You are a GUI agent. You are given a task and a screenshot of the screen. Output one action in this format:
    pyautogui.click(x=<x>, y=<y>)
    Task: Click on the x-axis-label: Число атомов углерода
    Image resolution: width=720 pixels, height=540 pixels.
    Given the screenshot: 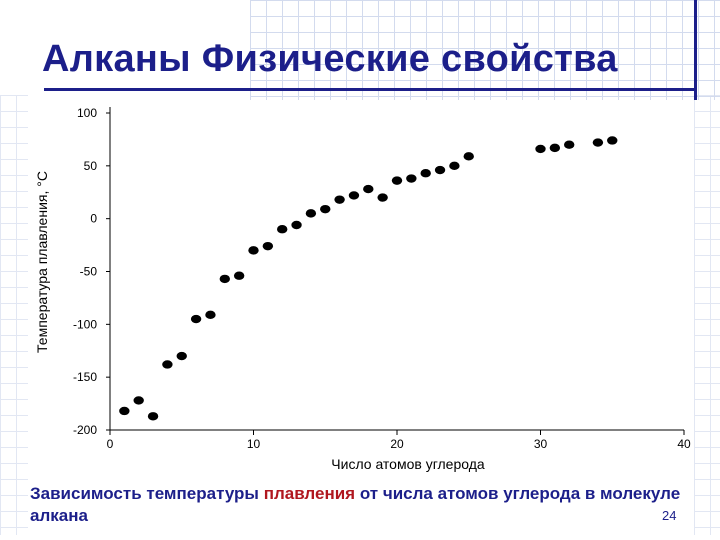 What is the action you would take?
    pyautogui.click(x=408, y=464)
    